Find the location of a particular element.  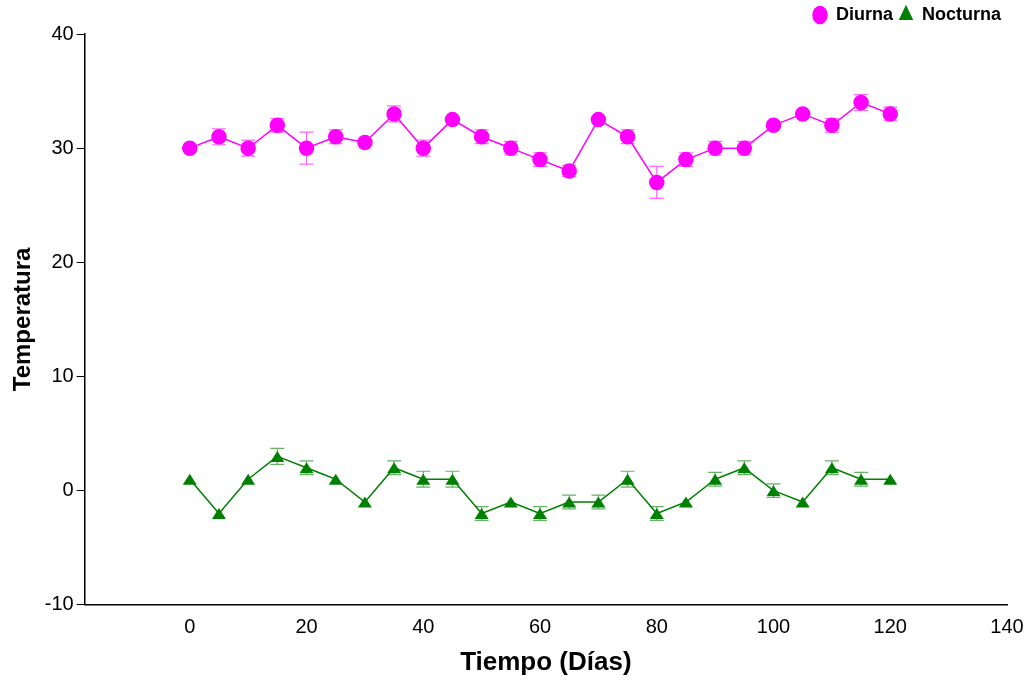

x-tick-label: 80 is located at coordinates (656, 626).